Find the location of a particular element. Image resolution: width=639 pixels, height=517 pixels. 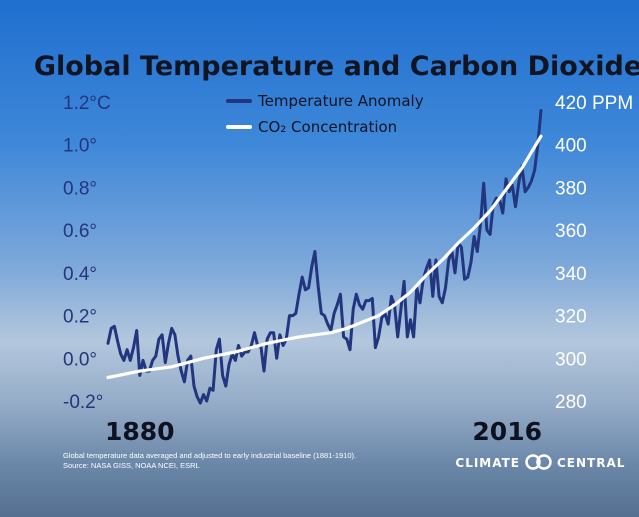

right-axis-tick-labels: 420 PPM 400 380 360 340 320 300 280 is located at coordinates (594, 253).